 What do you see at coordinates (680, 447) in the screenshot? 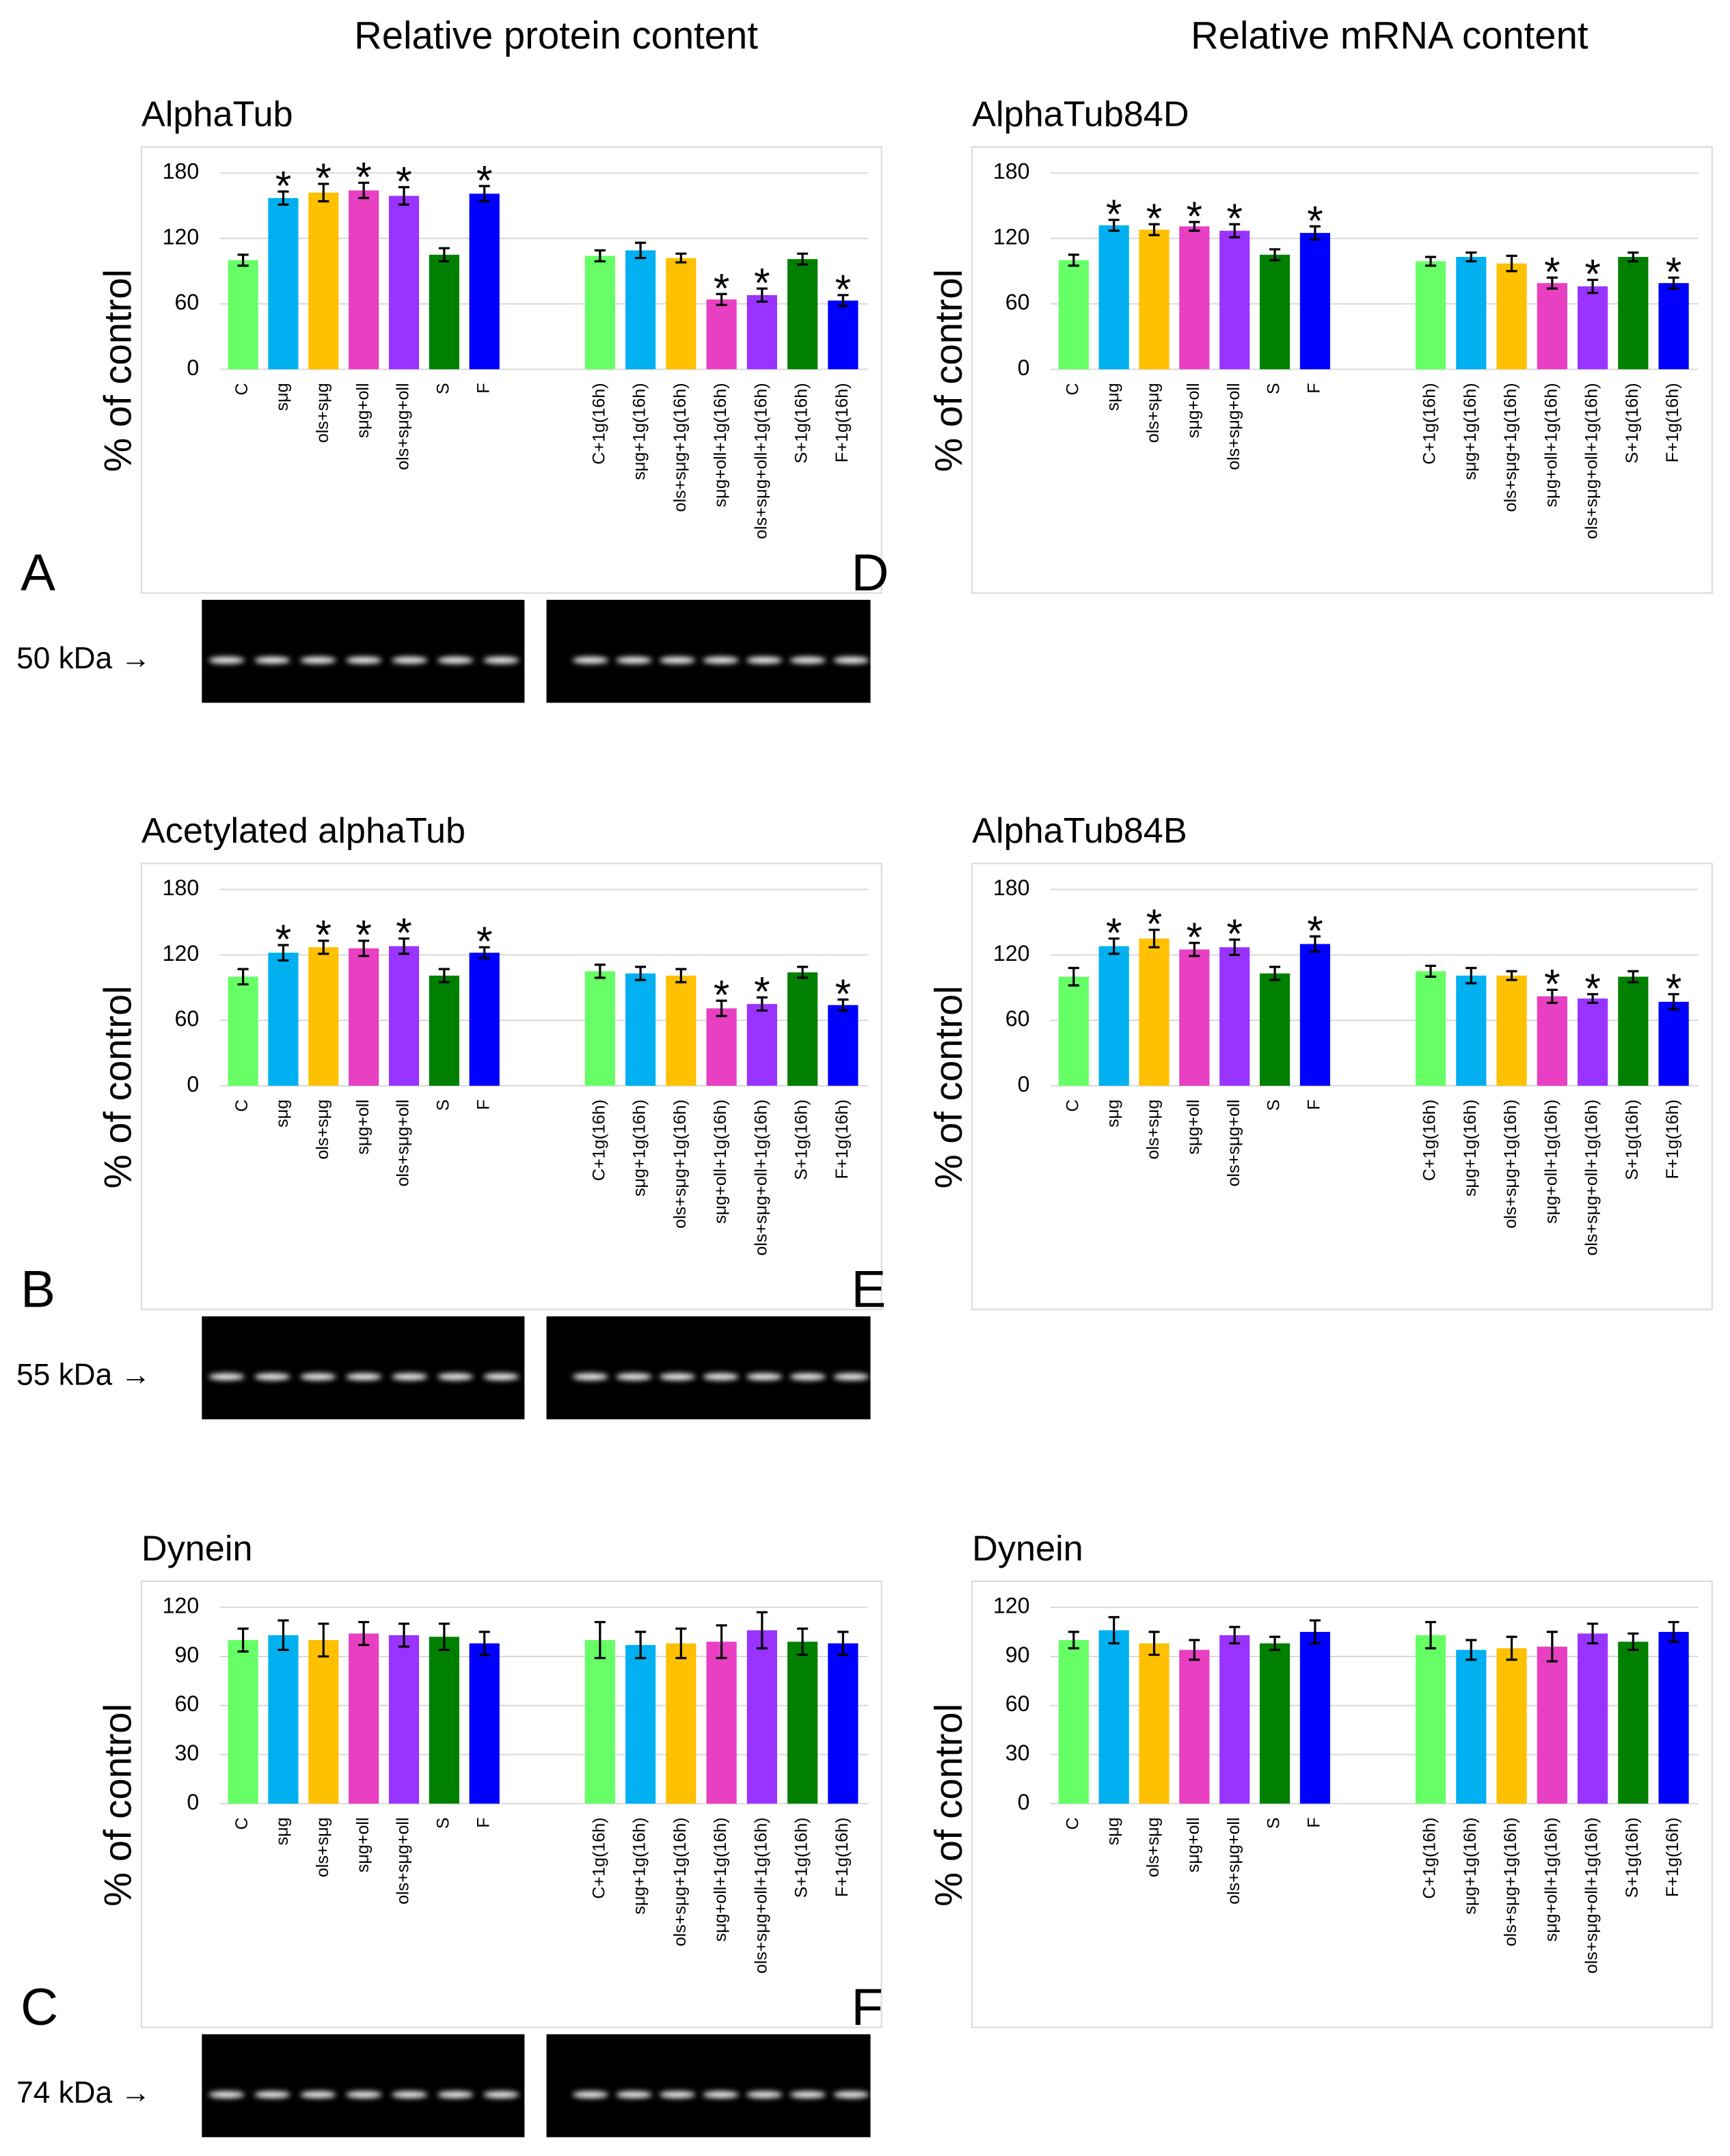
I see `x-tick-label: ols+sμg+1g(16h)` at bounding box center [680, 447].